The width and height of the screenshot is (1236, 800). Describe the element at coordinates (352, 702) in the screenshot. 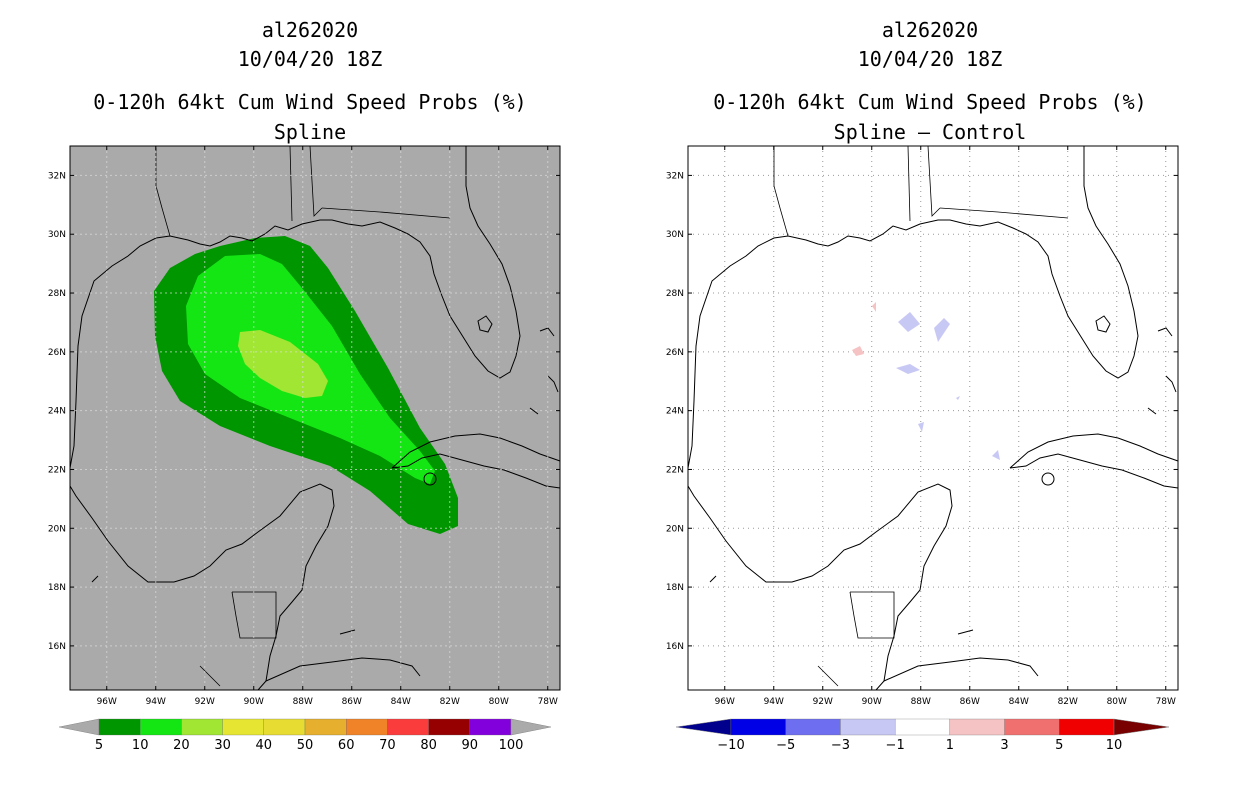

I see `lon-tick-label: 86W` at that location.